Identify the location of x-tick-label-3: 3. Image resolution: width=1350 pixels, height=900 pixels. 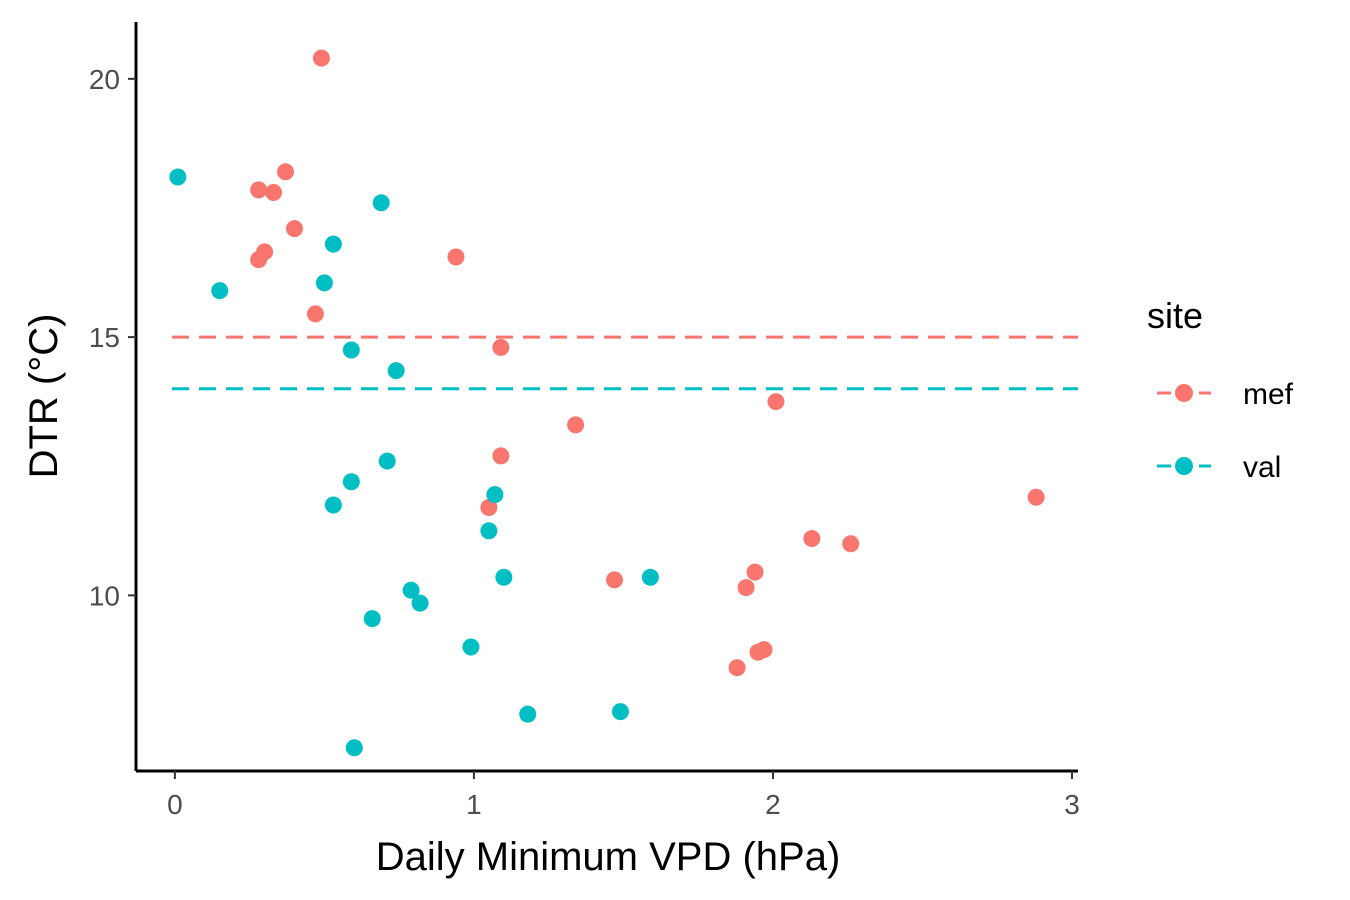
(1072, 804).